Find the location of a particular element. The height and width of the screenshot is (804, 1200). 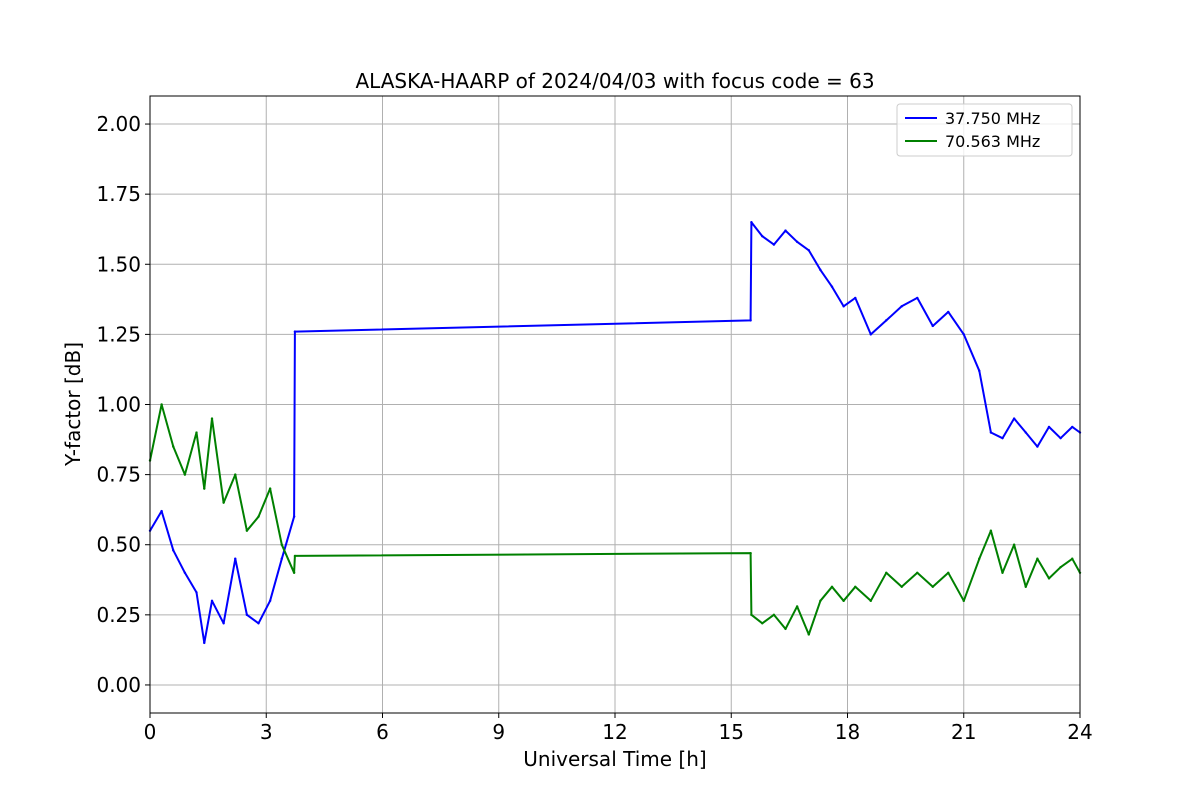

legend: 37.750 MHz 70.563 MHz is located at coordinates (984, 130).